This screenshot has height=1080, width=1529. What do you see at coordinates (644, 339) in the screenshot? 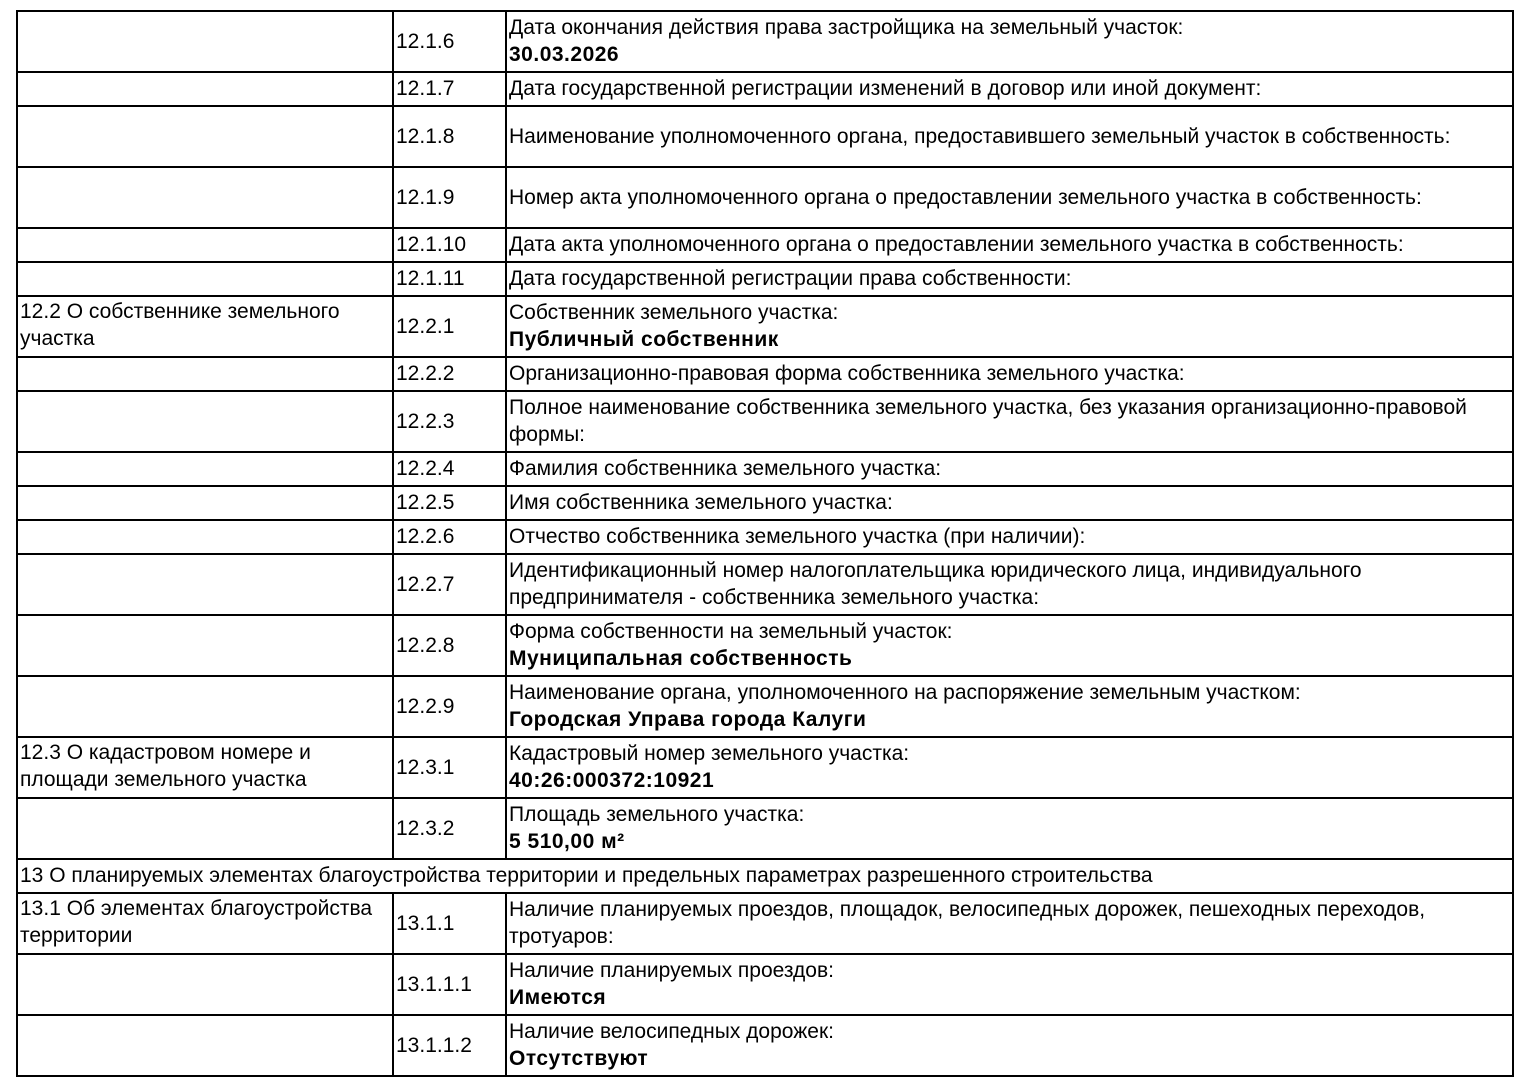
I see `item-value: Публичный собственник` at bounding box center [644, 339].